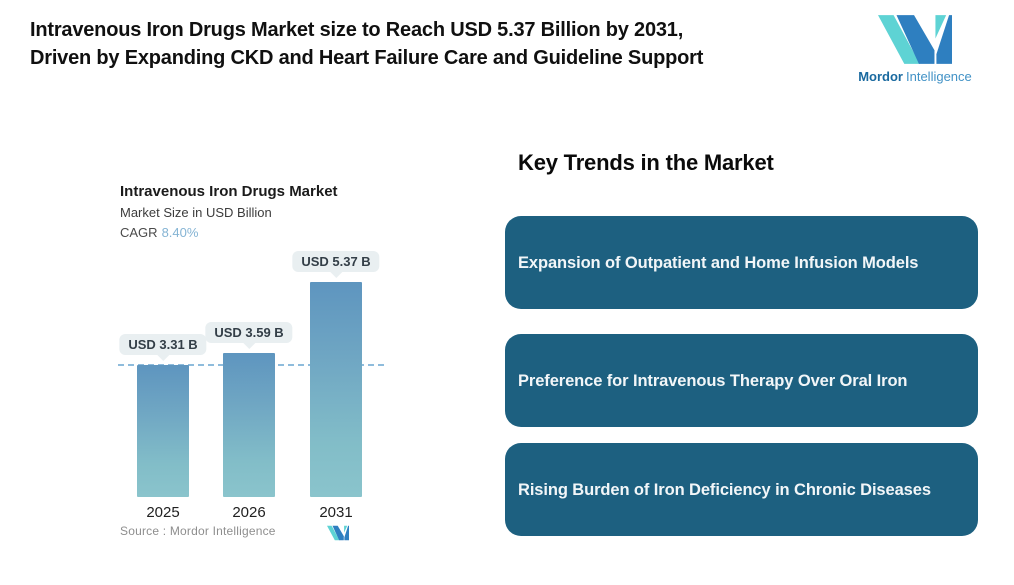 The width and height of the screenshot is (1014, 585). I want to click on x-axis-label: 2026, so click(249, 512).